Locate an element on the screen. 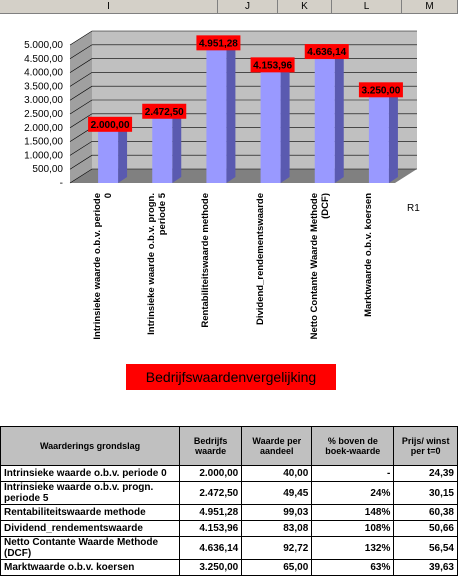 Image resolution: width=458 pixels, height=576 pixels. table-cell: 3.250,00 is located at coordinates (211, 567).